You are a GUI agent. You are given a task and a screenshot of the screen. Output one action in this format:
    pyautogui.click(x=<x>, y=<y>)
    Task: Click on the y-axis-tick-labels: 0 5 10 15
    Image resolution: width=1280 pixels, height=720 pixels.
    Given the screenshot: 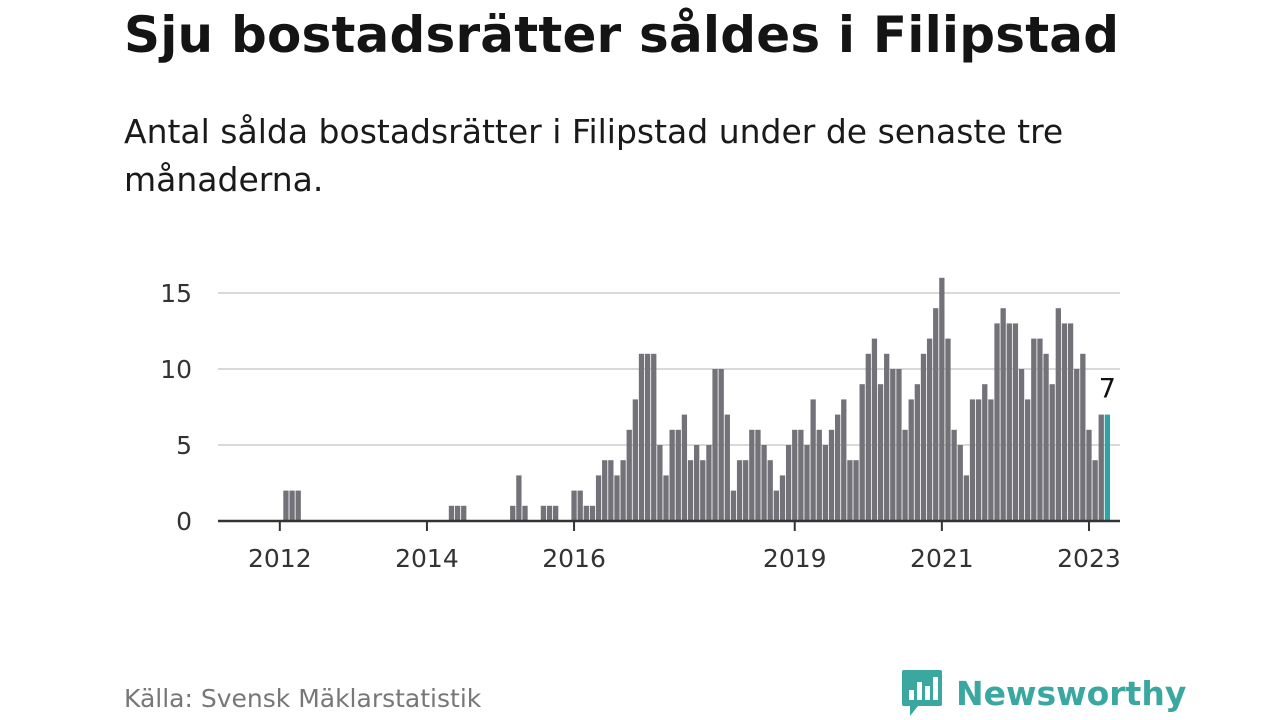 What is the action you would take?
    pyautogui.click(x=176, y=407)
    